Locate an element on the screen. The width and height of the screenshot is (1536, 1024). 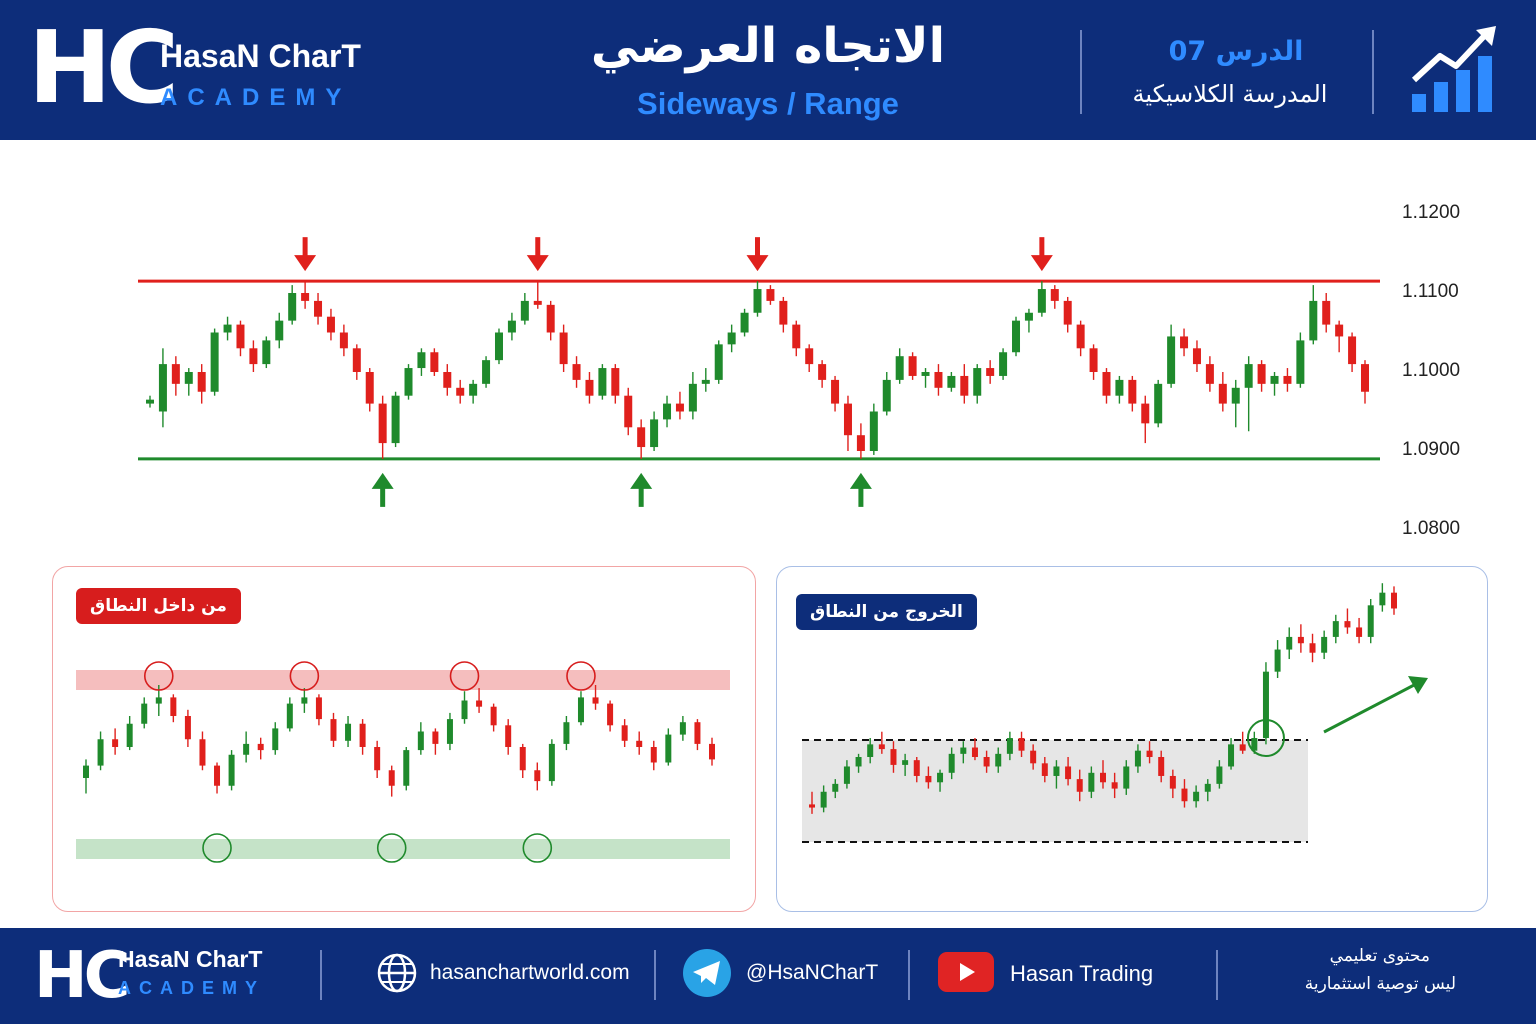
resistance-arrow-head is located at coordinates (757, 263).